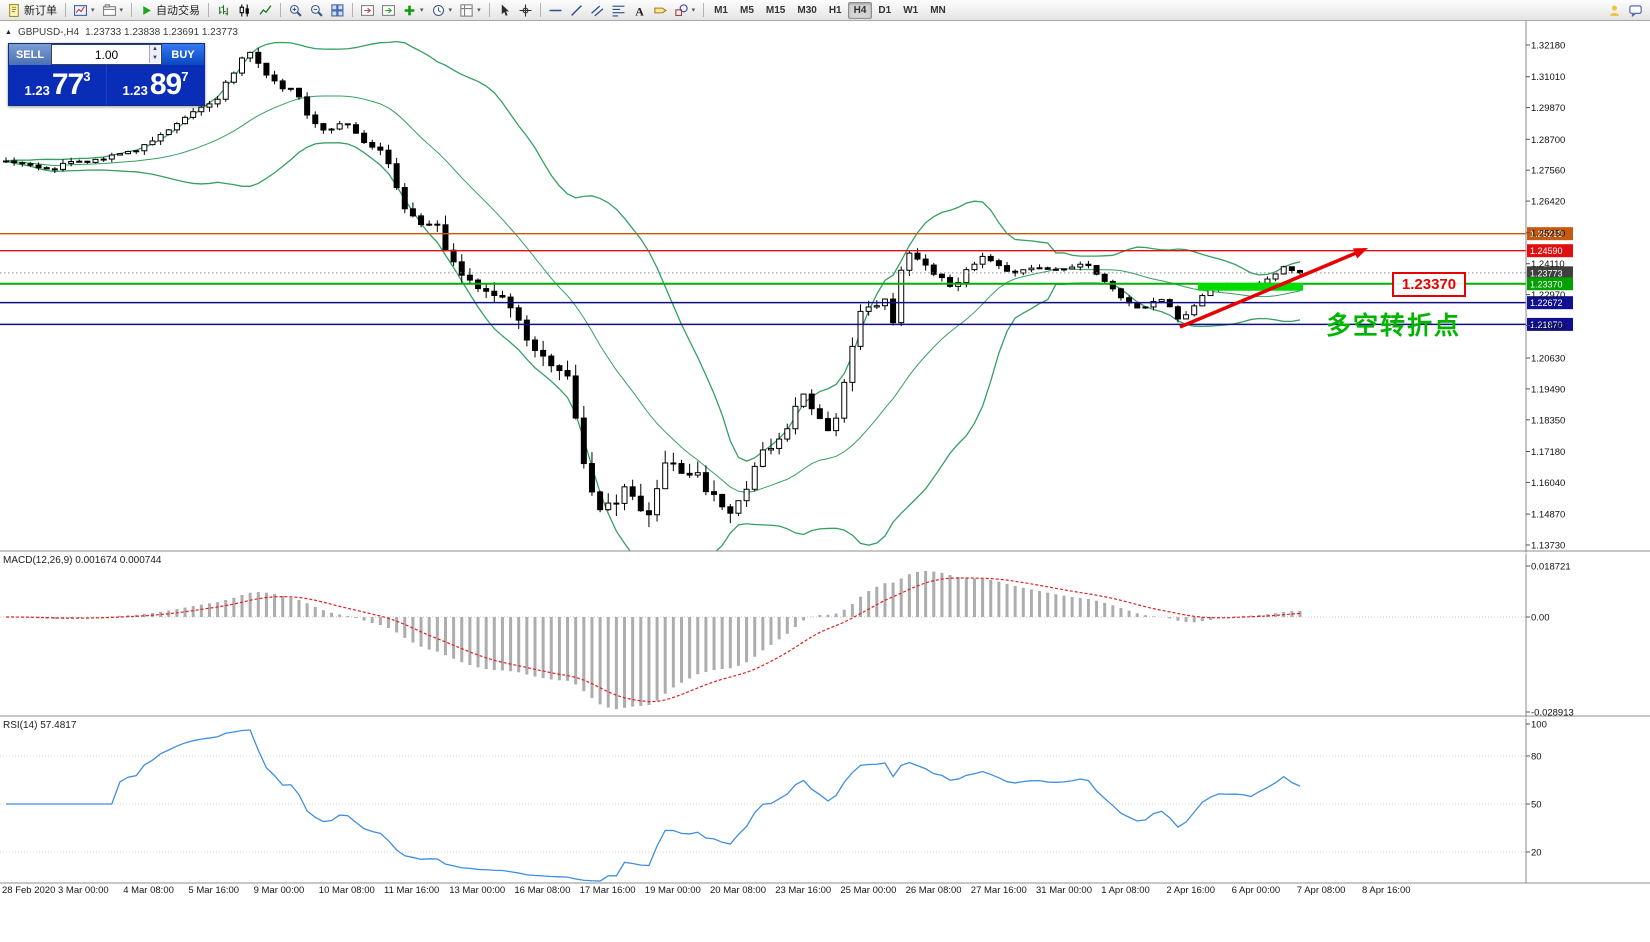  What do you see at coordinates (147, 10) in the screenshot?
I see `autotrade-icon` at bounding box center [147, 10].